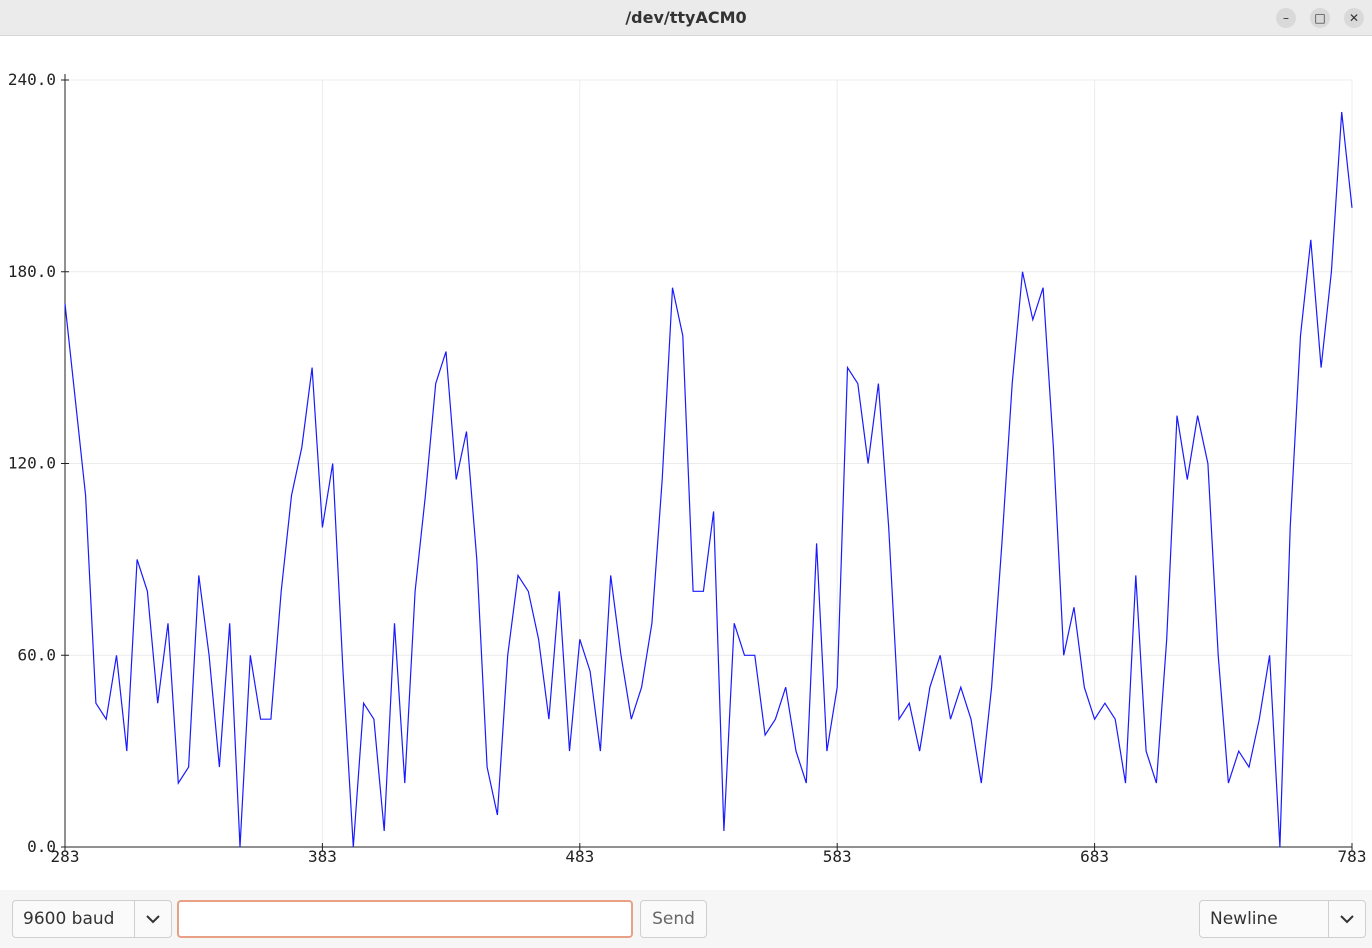 Image resolution: width=1372 pixels, height=948 pixels. I want to click on line-ending-dropdown, so click(1347, 919).